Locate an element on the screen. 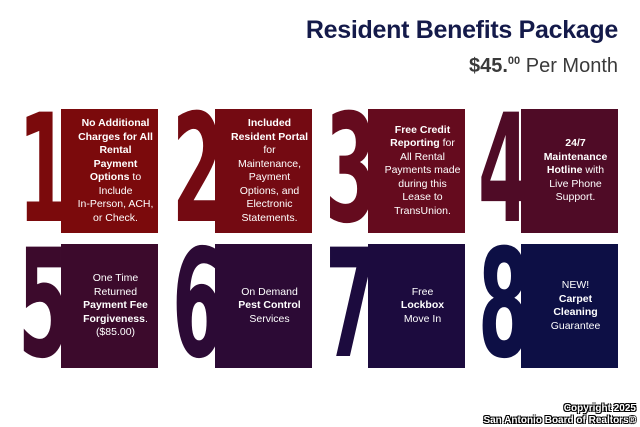 The width and height of the screenshot is (640, 427). description-line: Lease to is located at coordinates (422, 198).